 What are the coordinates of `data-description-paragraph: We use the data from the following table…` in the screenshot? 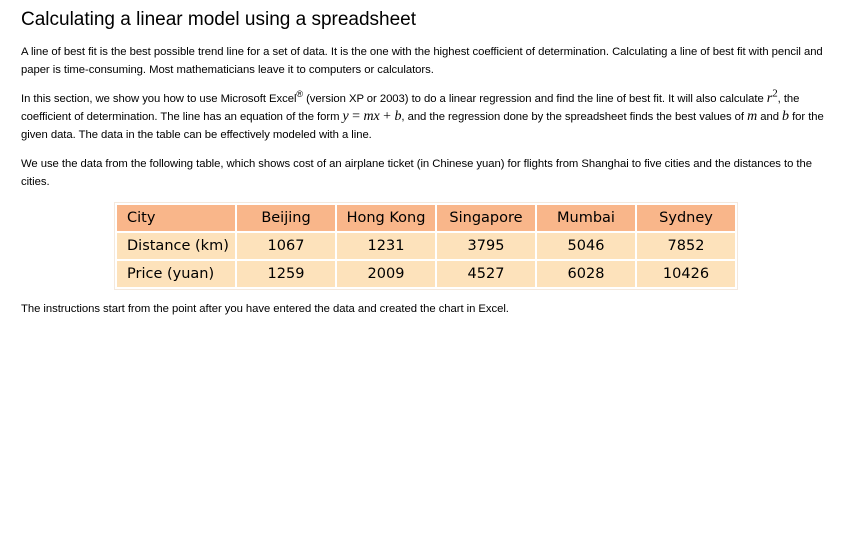 It's located at (416, 173).